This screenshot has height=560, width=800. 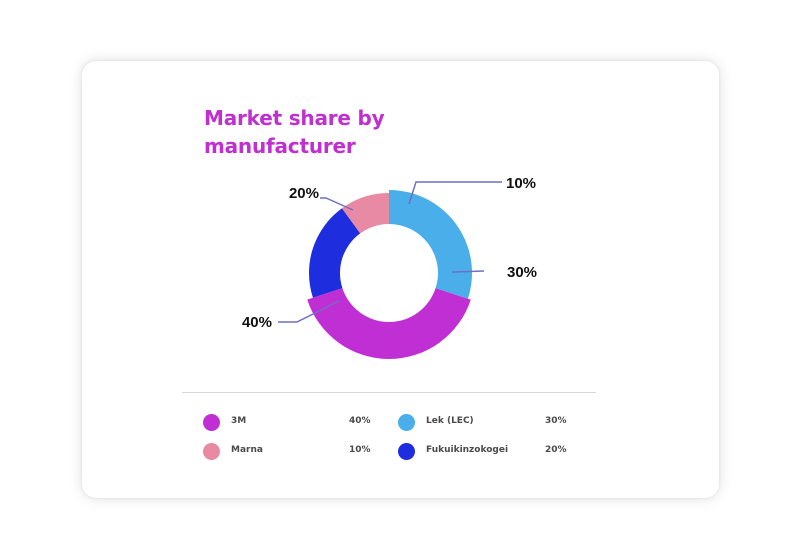 I want to click on legend-value: 30%, so click(x=556, y=421).